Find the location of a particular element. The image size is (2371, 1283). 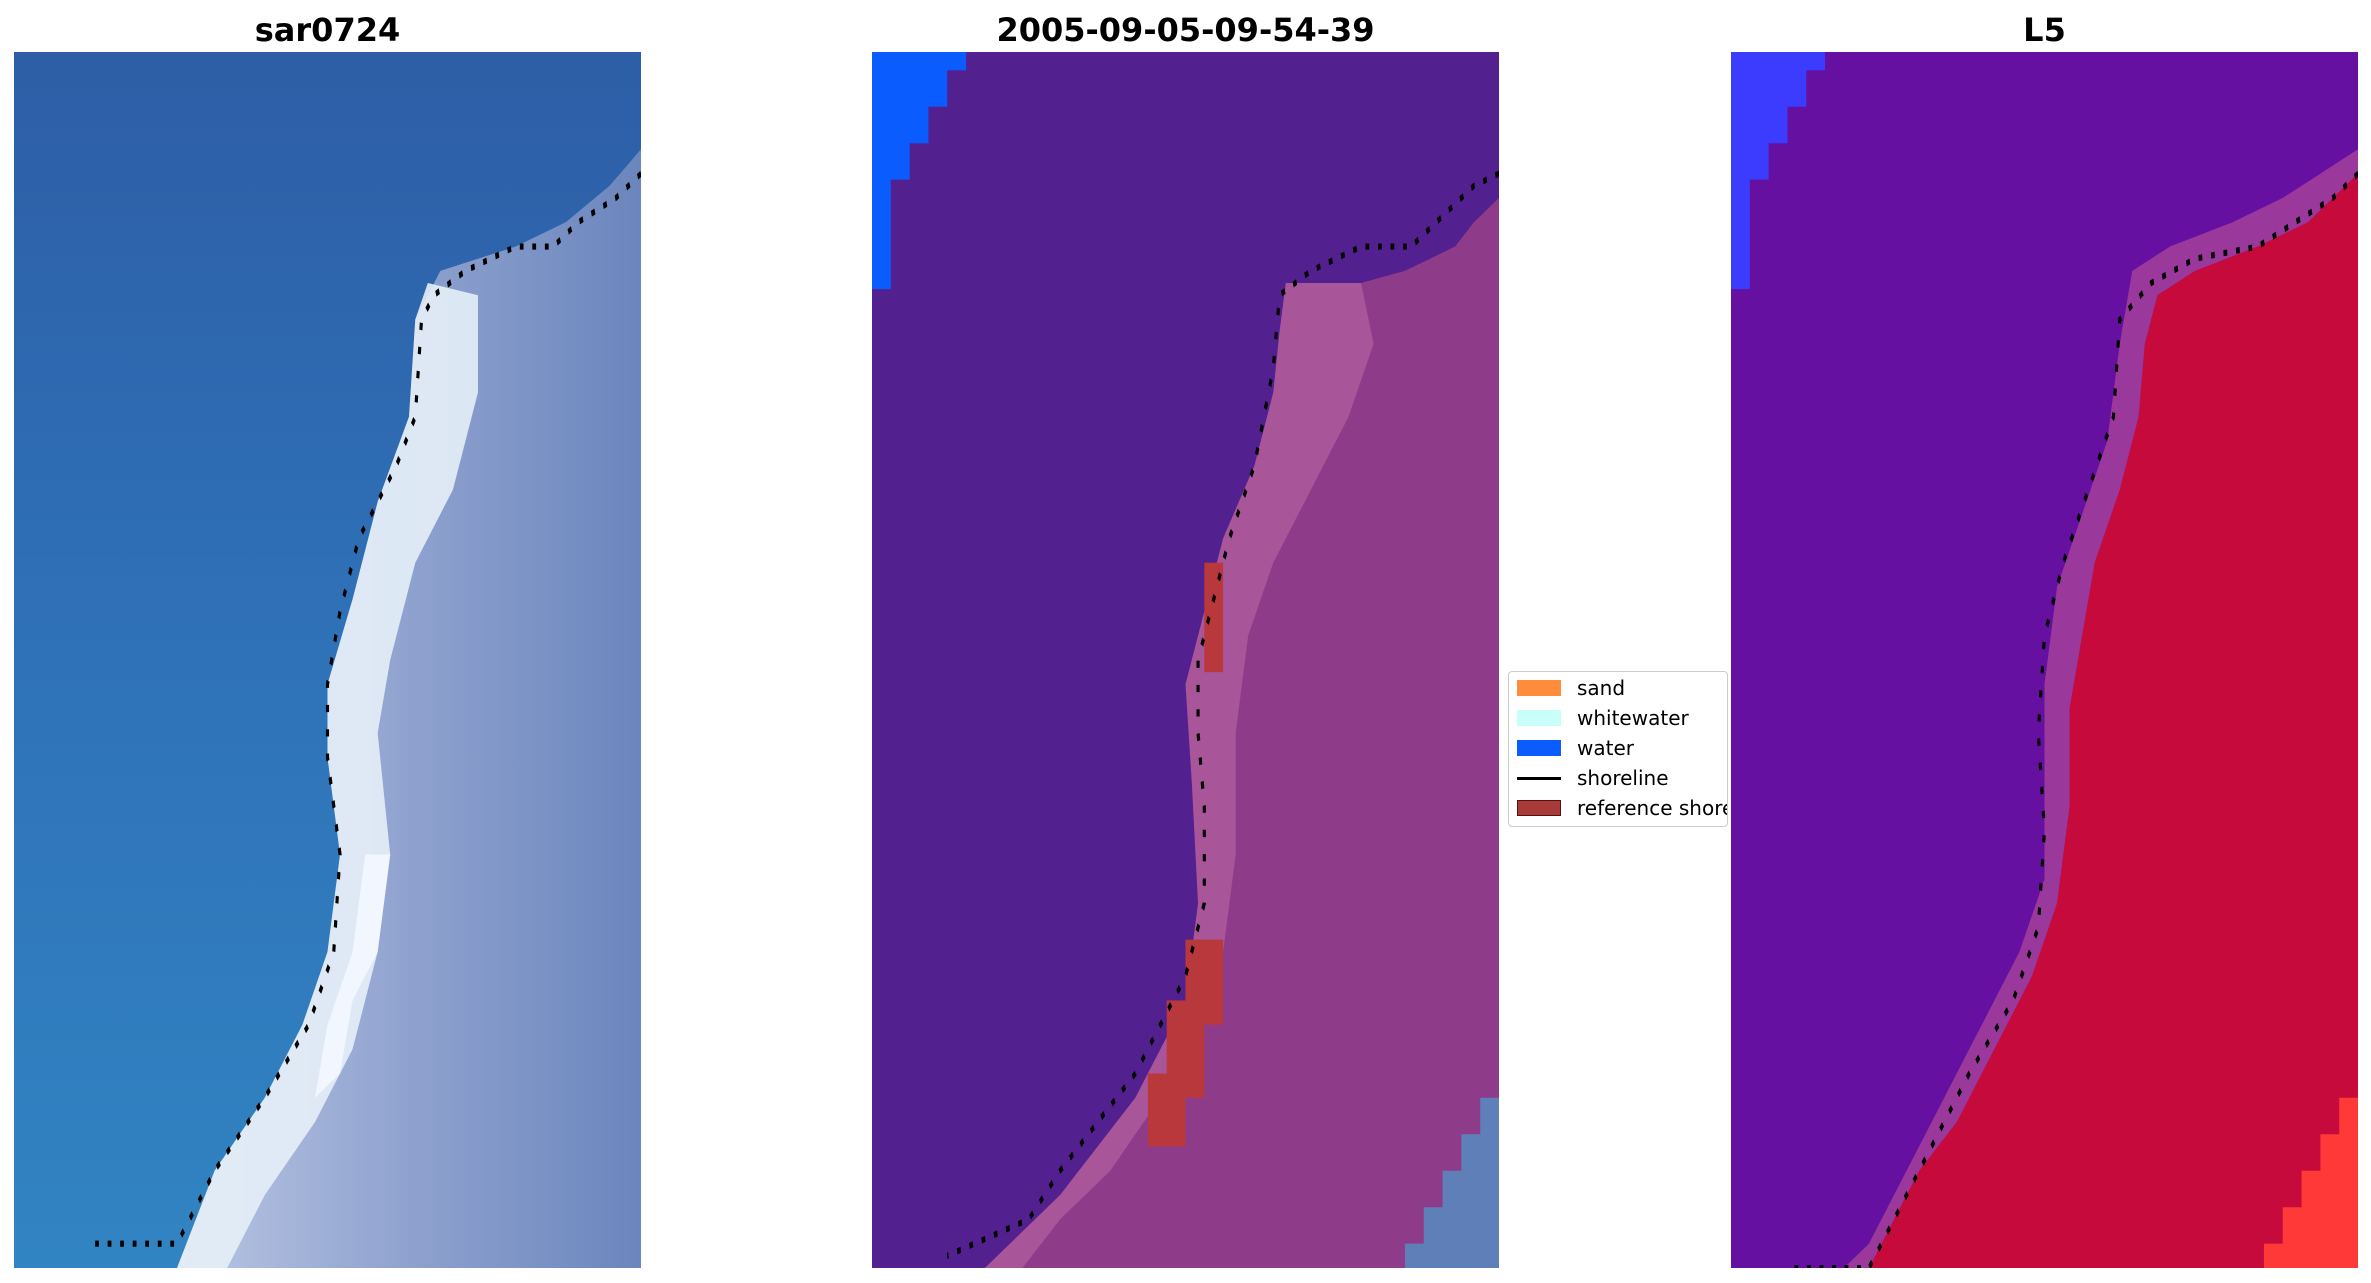

reference-buffer-swatch is located at coordinates (1539, 808).